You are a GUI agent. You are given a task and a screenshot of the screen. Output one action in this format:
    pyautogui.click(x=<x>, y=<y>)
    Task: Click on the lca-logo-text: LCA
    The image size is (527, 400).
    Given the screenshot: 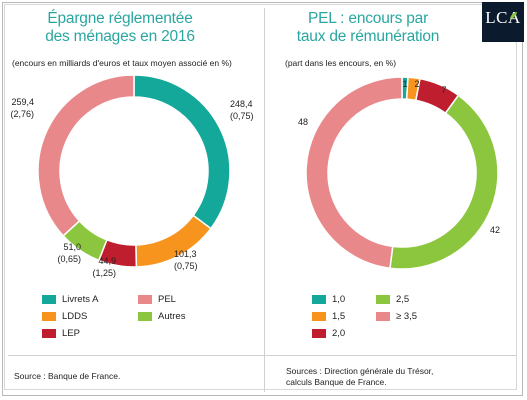 What is the action you would take?
    pyautogui.click(x=503, y=17)
    